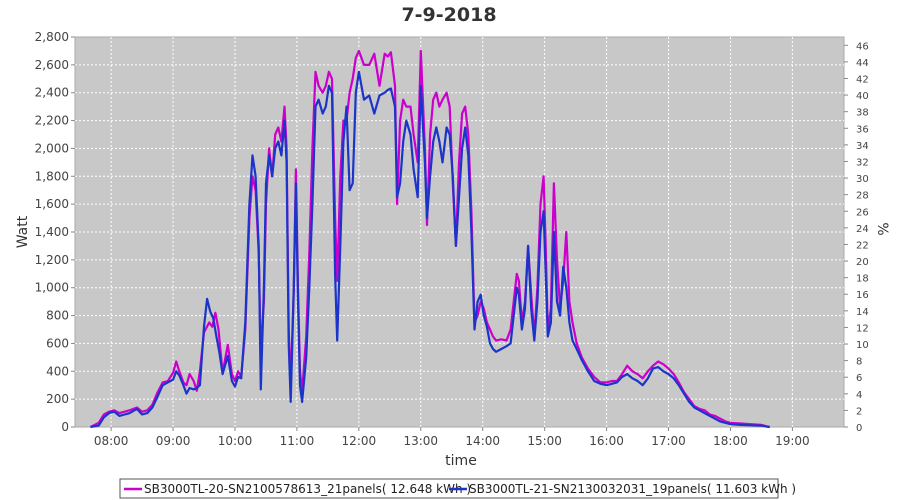 The height and width of the screenshot is (500, 900). What do you see at coordinates (297, 441) in the screenshot?
I see `x-tick-label: 11:00` at bounding box center [297, 441].